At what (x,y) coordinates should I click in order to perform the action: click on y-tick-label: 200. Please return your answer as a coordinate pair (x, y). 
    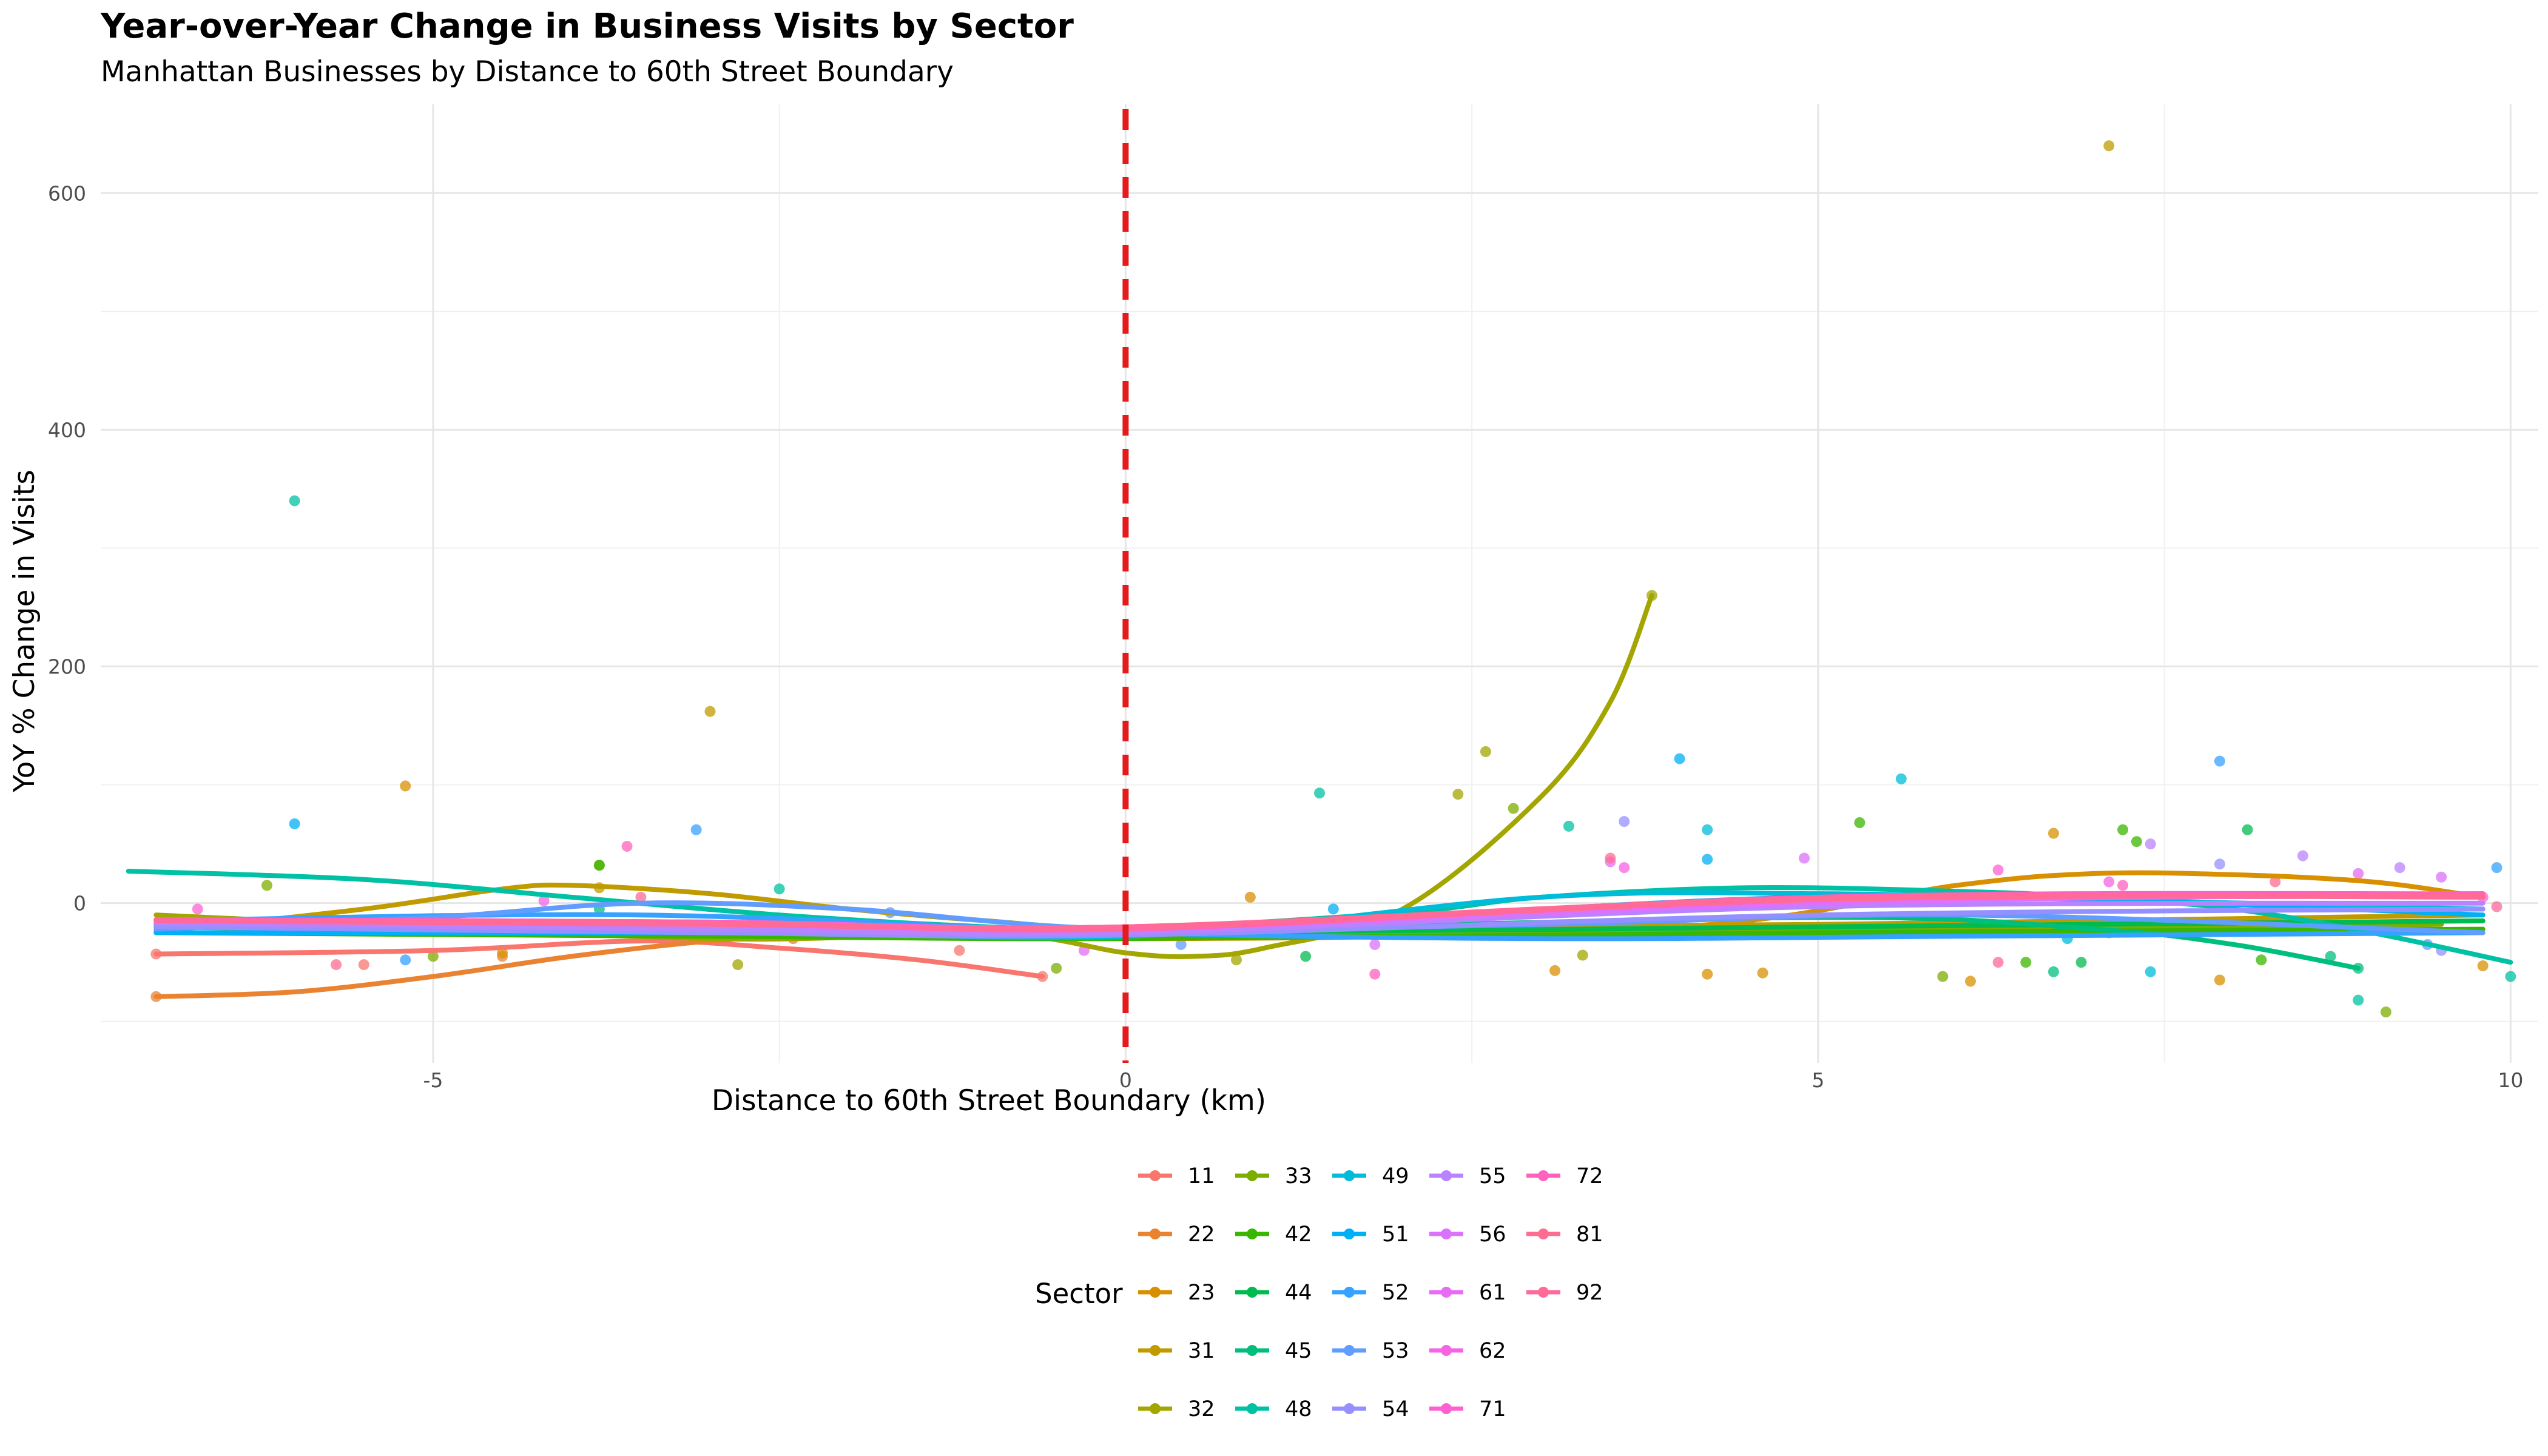
    Looking at the image, I should click on (67, 667).